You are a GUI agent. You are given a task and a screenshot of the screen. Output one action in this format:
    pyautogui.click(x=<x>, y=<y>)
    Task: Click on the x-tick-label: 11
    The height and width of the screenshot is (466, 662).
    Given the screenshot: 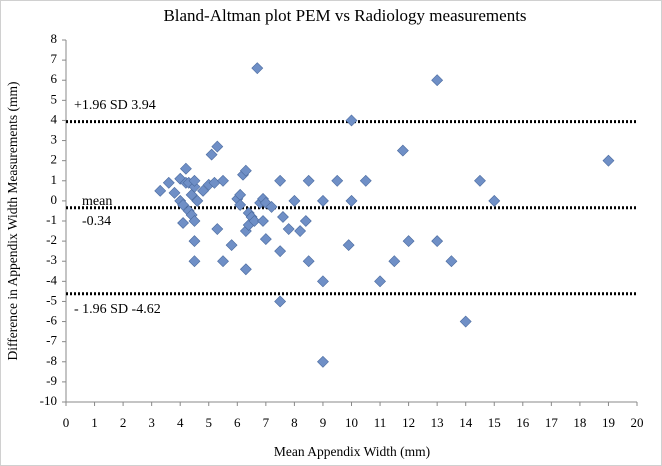 What is the action you would take?
    pyautogui.click(x=380, y=422)
    